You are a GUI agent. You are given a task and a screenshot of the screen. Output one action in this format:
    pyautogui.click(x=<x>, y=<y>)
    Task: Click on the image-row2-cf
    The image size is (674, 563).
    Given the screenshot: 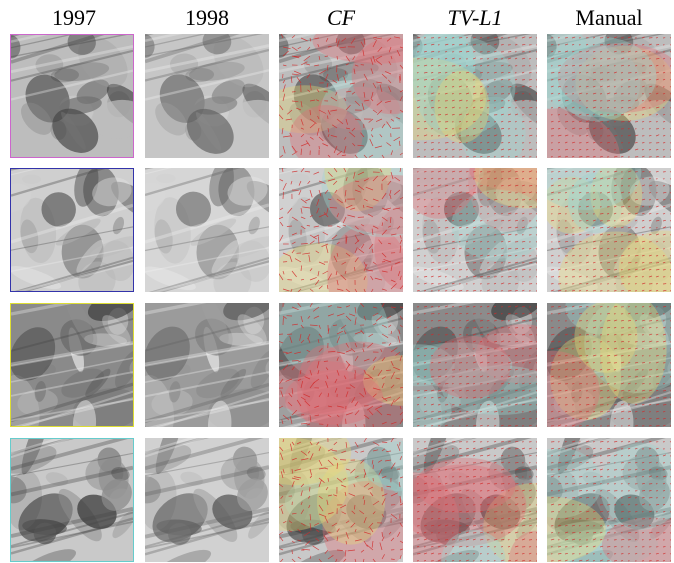 What is the action you would take?
    pyautogui.click(x=341, y=230)
    